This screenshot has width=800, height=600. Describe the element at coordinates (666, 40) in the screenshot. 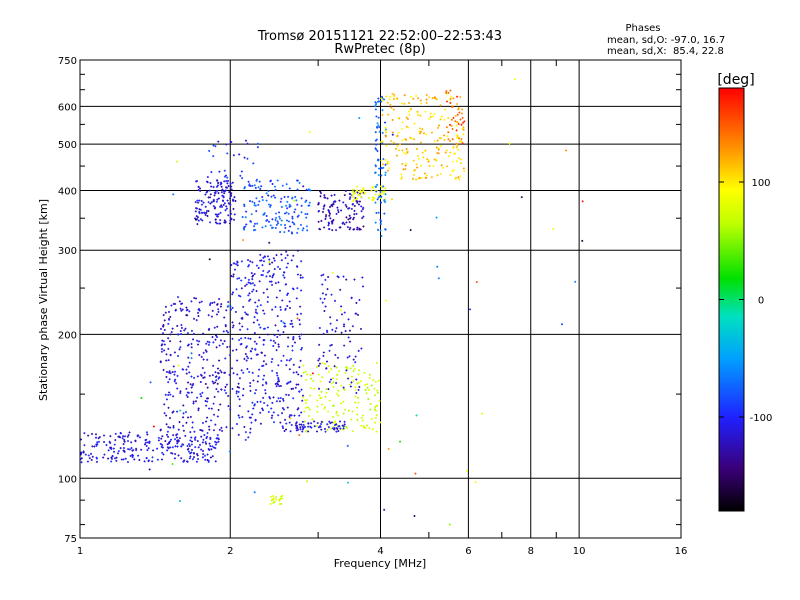

I see `stats-line-o: mean, sd,O: -97.0, 16.7` at that location.